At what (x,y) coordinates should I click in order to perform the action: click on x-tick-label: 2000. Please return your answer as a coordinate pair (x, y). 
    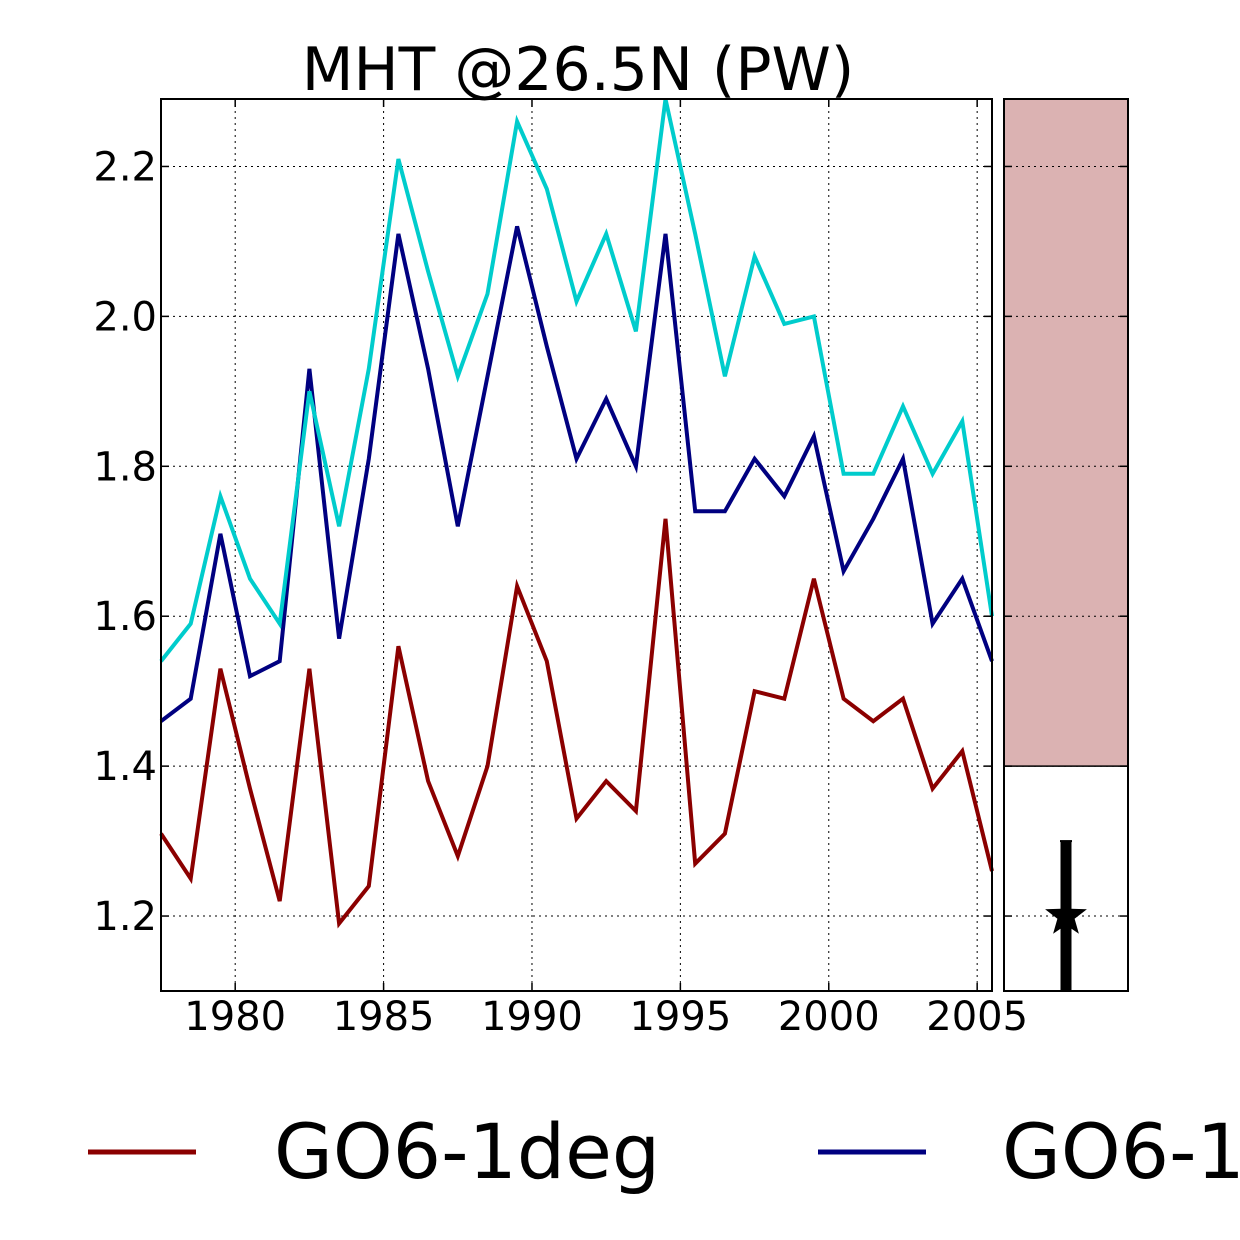
    Looking at the image, I should click on (829, 1017).